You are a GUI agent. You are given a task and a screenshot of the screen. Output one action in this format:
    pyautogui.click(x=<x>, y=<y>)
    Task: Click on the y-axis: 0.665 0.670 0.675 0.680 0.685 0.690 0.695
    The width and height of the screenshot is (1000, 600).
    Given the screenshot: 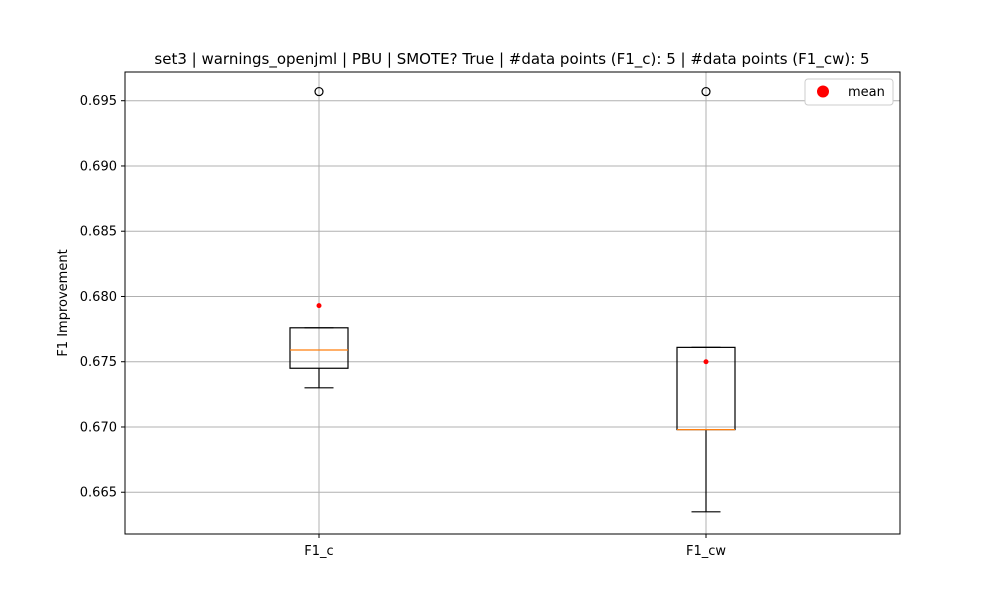 What is the action you would take?
    pyautogui.click(x=102, y=297)
    